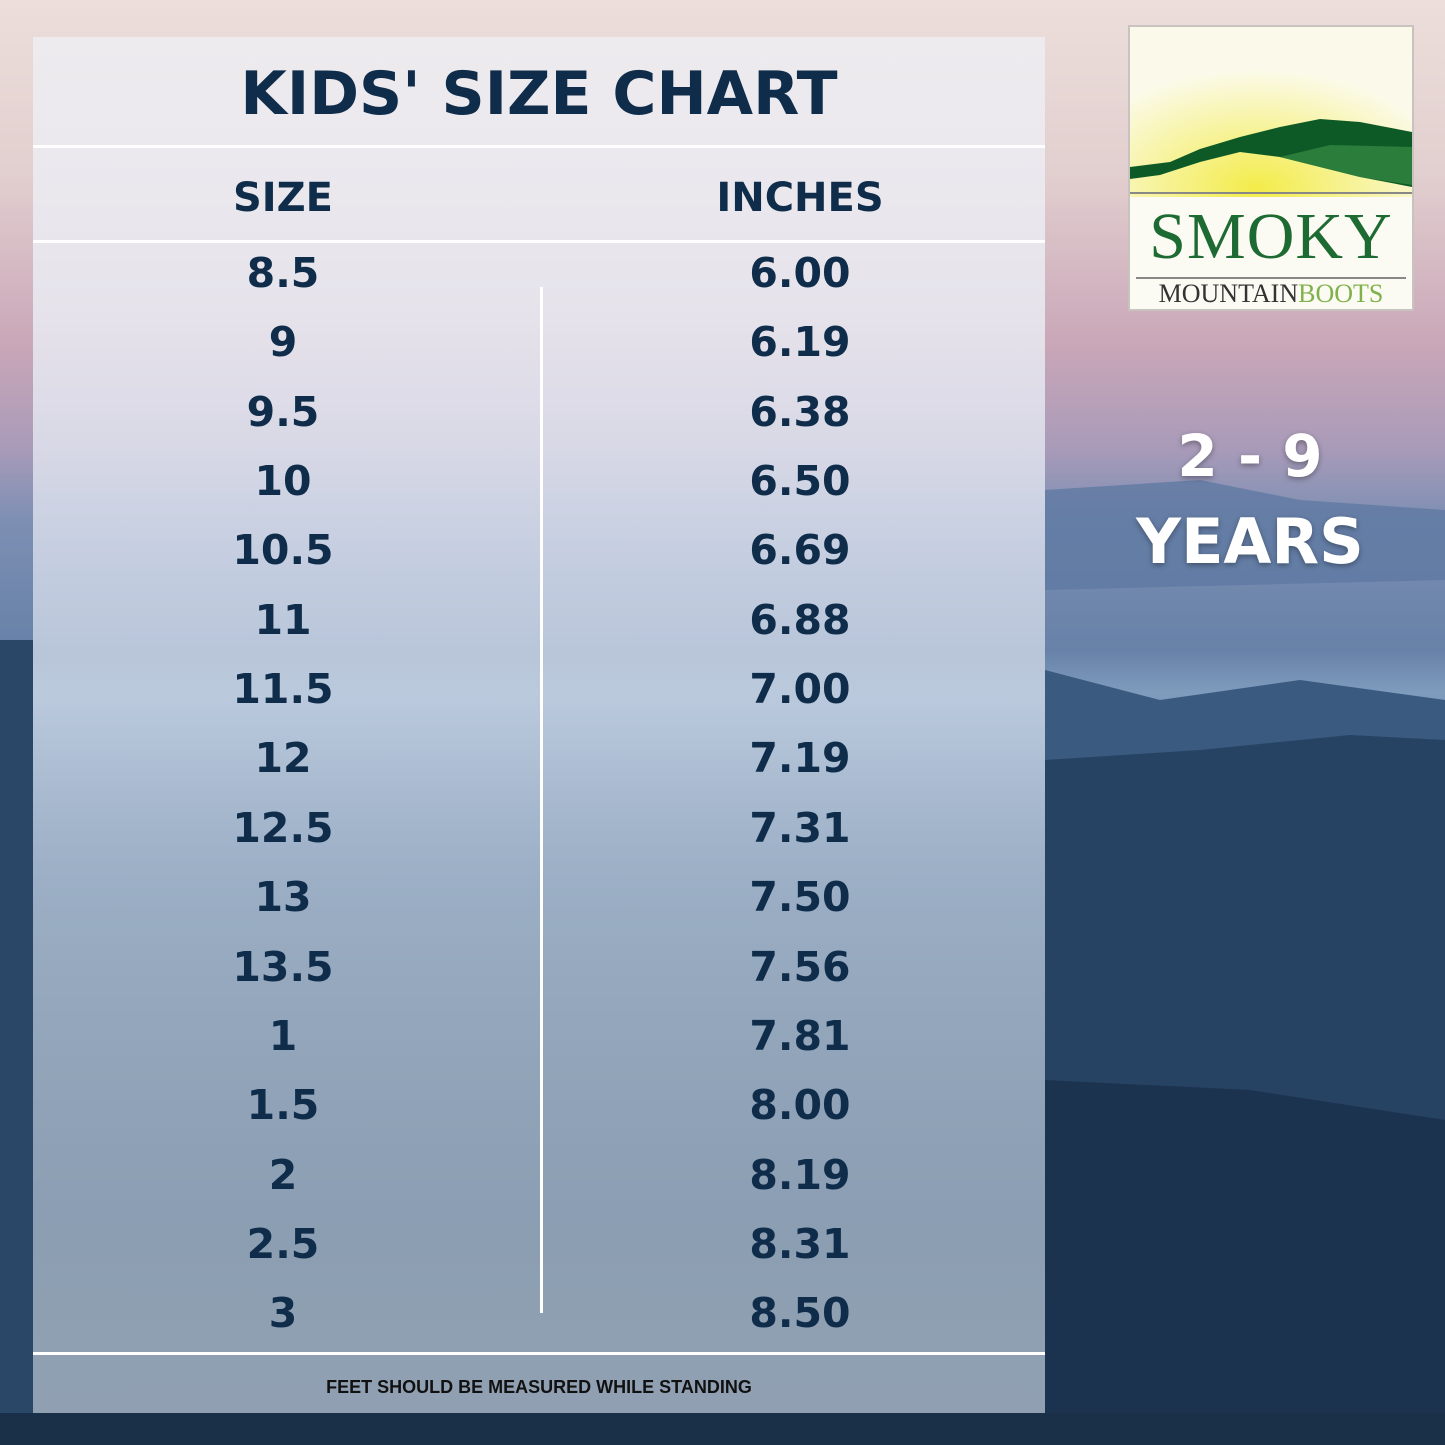  What do you see at coordinates (283, 897) in the screenshot?
I see `size-cell: 13` at bounding box center [283, 897].